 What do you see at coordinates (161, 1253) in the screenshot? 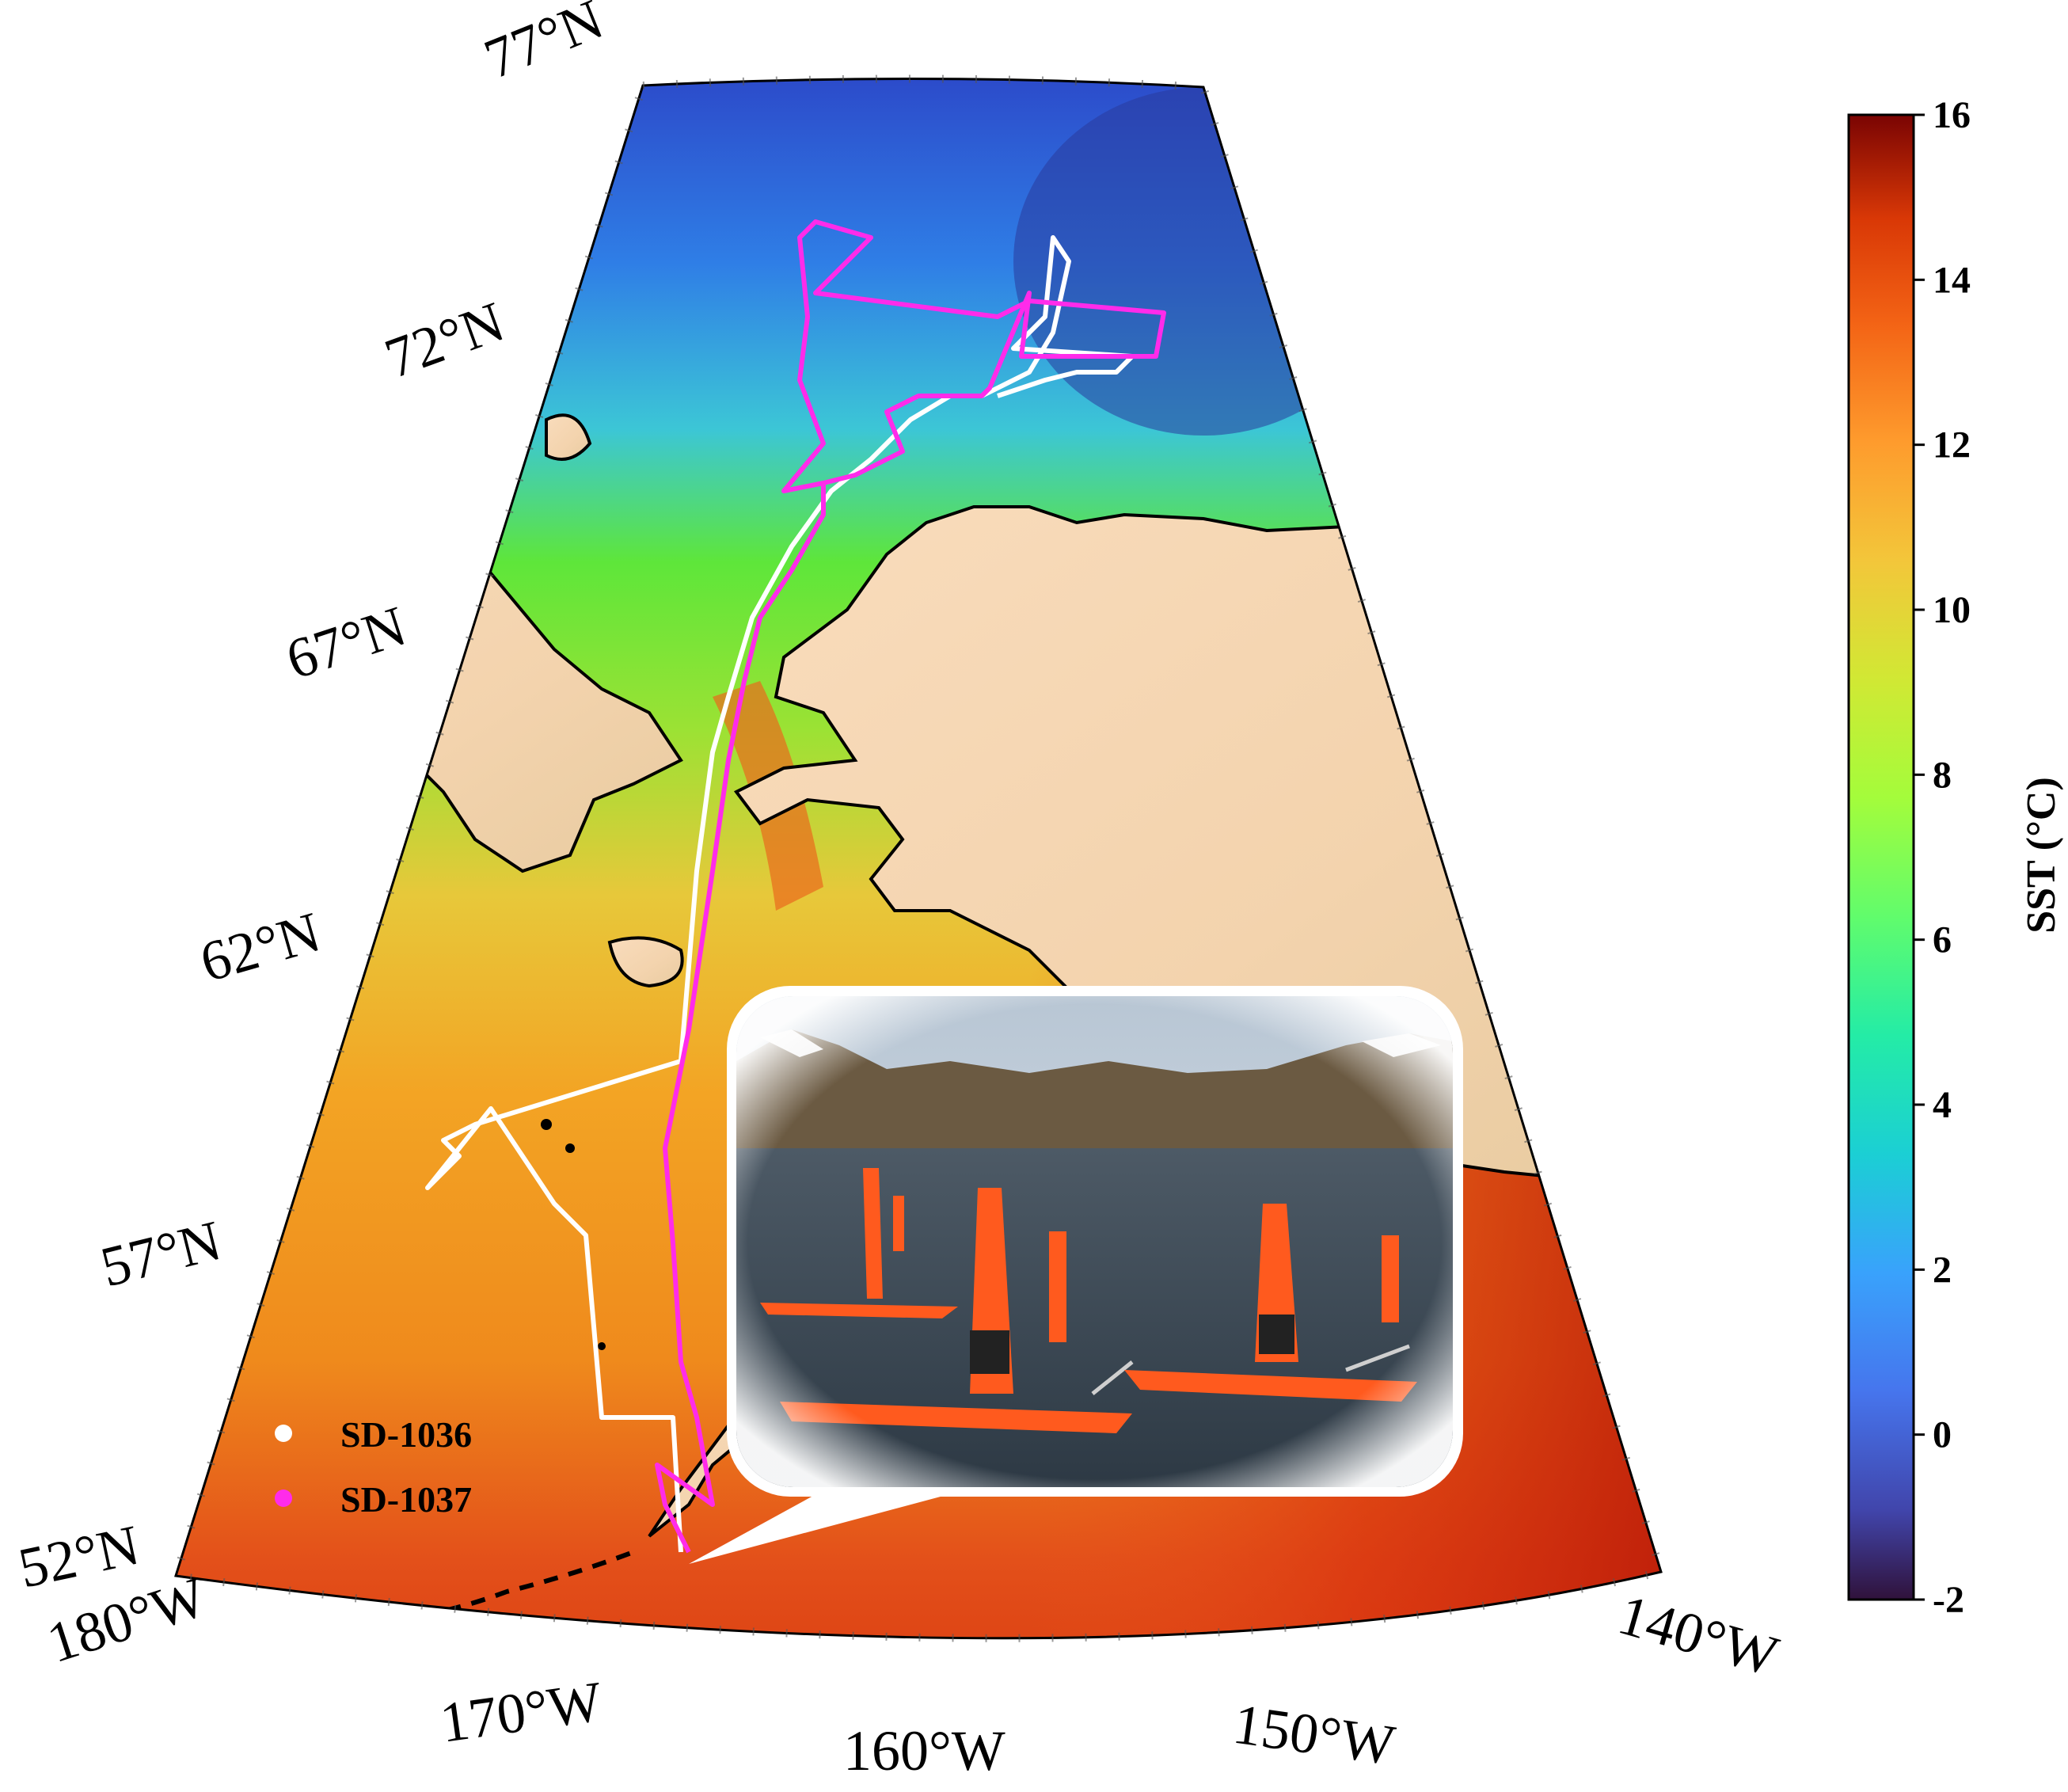
I see `lat-label-57: 57°N` at bounding box center [161, 1253].